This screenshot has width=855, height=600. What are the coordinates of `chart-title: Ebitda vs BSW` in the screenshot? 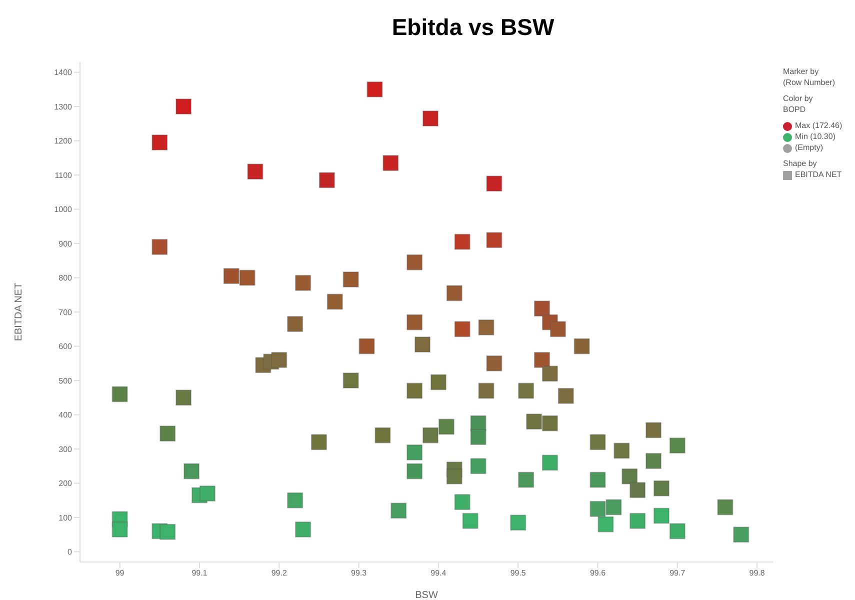 It's located at (473, 27).